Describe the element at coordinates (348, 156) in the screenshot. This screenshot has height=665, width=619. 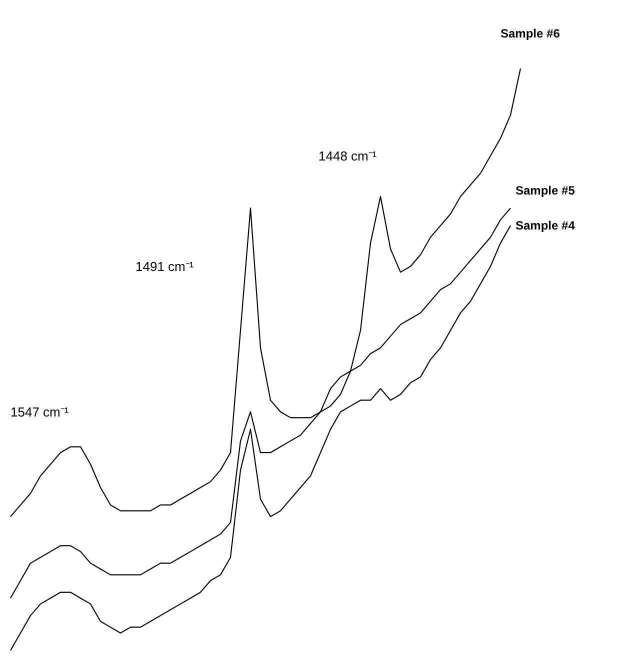
I see `annotation: 1448 cm⁻¹` at that location.